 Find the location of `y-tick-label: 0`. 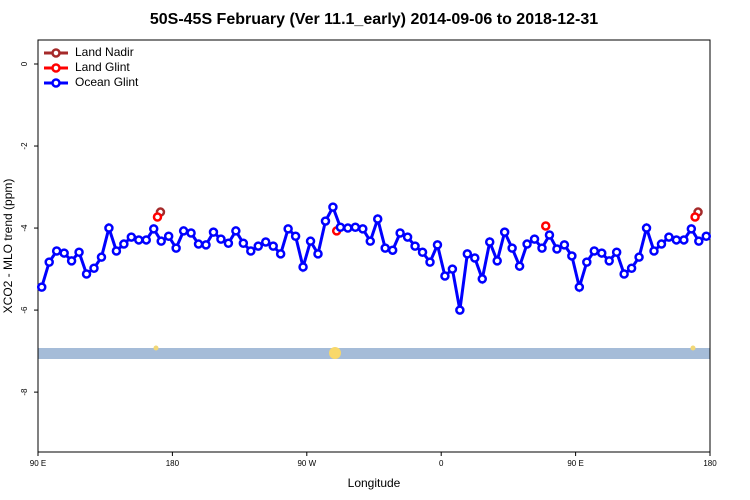

y-tick-label: 0 is located at coordinates (24, 63).